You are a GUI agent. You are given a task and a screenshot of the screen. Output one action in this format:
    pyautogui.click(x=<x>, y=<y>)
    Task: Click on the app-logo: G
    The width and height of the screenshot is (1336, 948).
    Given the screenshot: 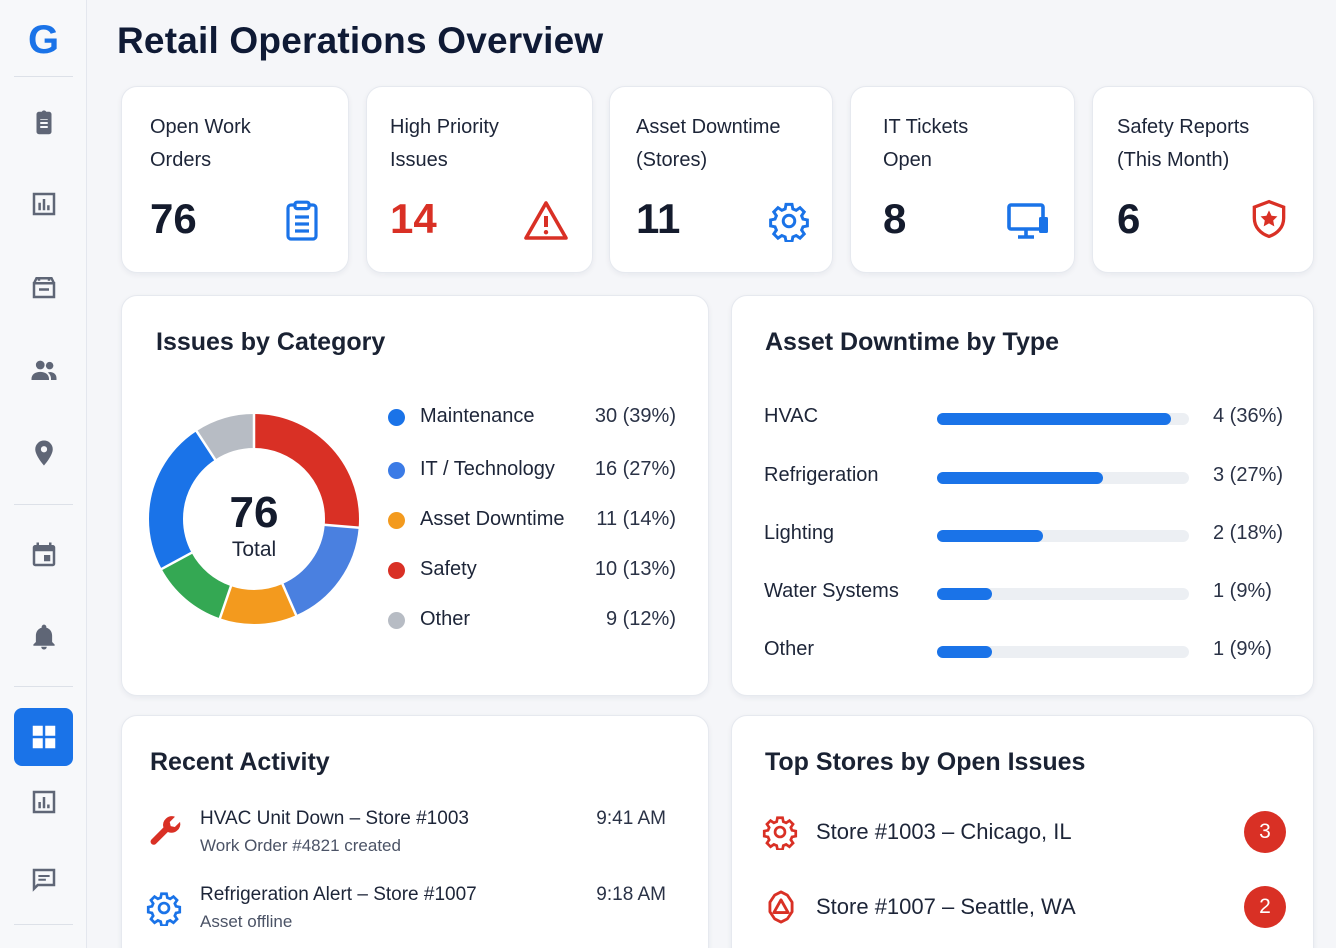 What is the action you would take?
    pyautogui.click(x=43, y=40)
    